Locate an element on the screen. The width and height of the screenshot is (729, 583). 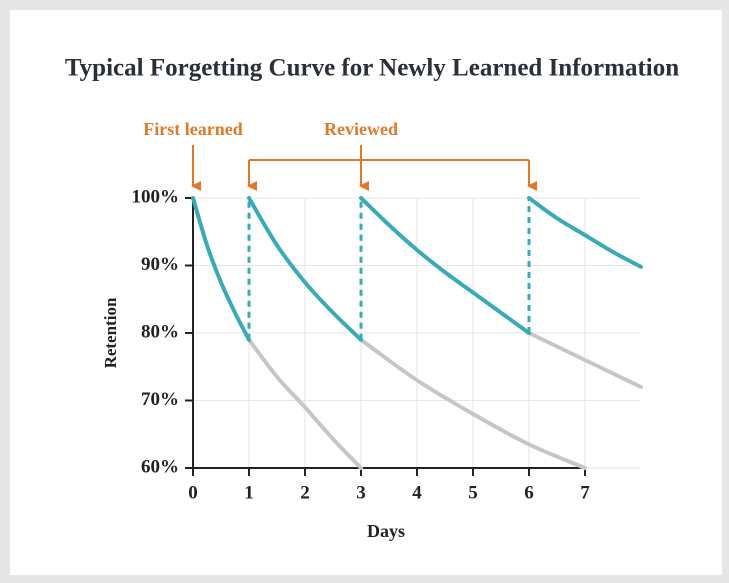
y-axis-label: Retention is located at coordinates (110, 332).